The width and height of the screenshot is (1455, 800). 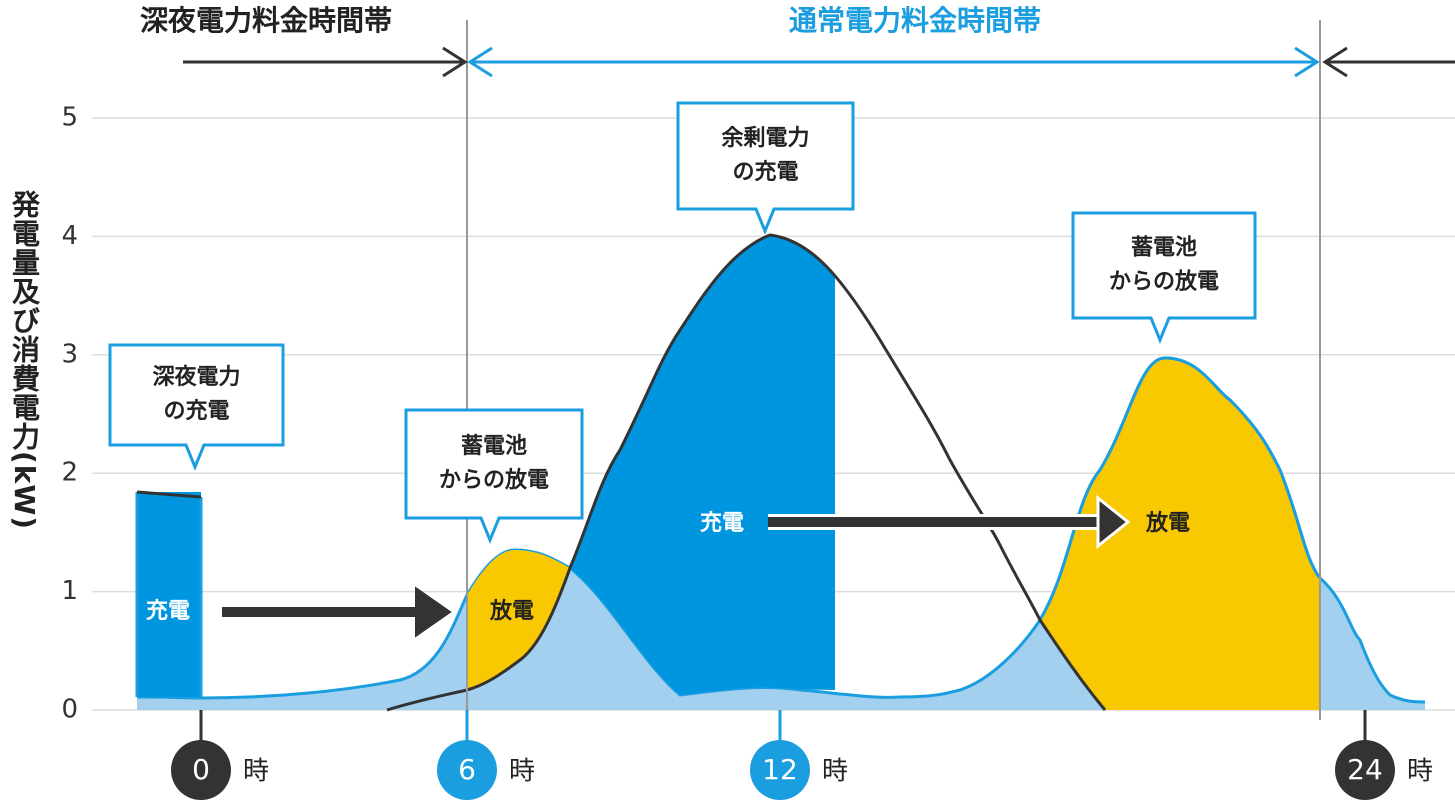 What do you see at coordinates (169, 494) in the screenshot?
I see `night-bar-top` at bounding box center [169, 494].